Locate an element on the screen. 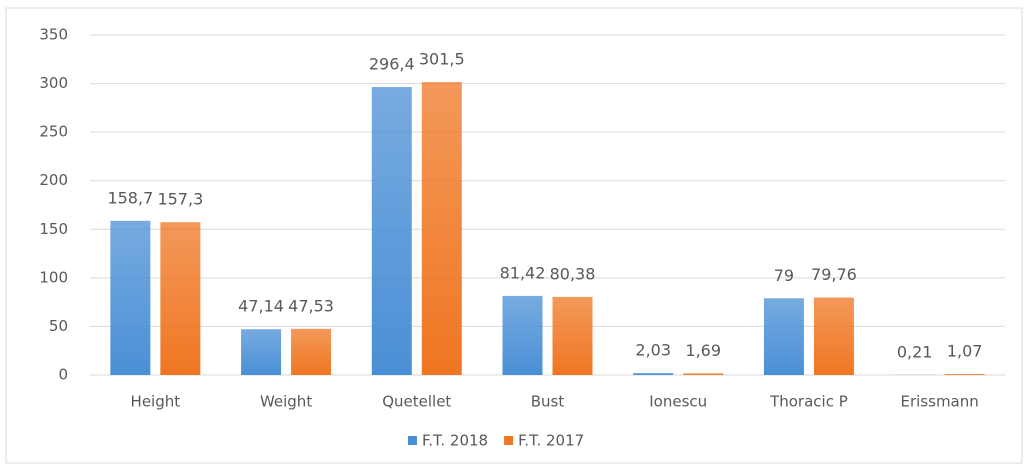 Image resolution: width=1029 pixels, height=468 pixels. y-tick-label: 100 is located at coordinates (53, 277).